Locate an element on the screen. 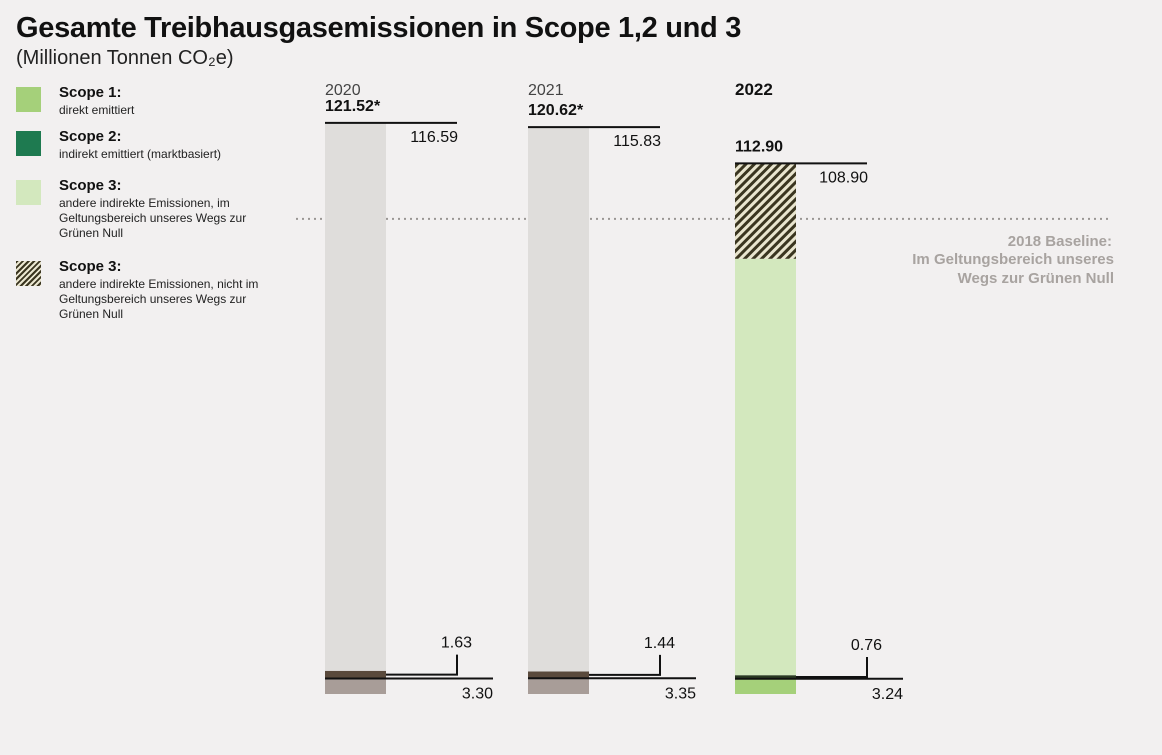 The image size is (1162, 755). scope3-label-2021: 115.83 is located at coordinates (637, 141).